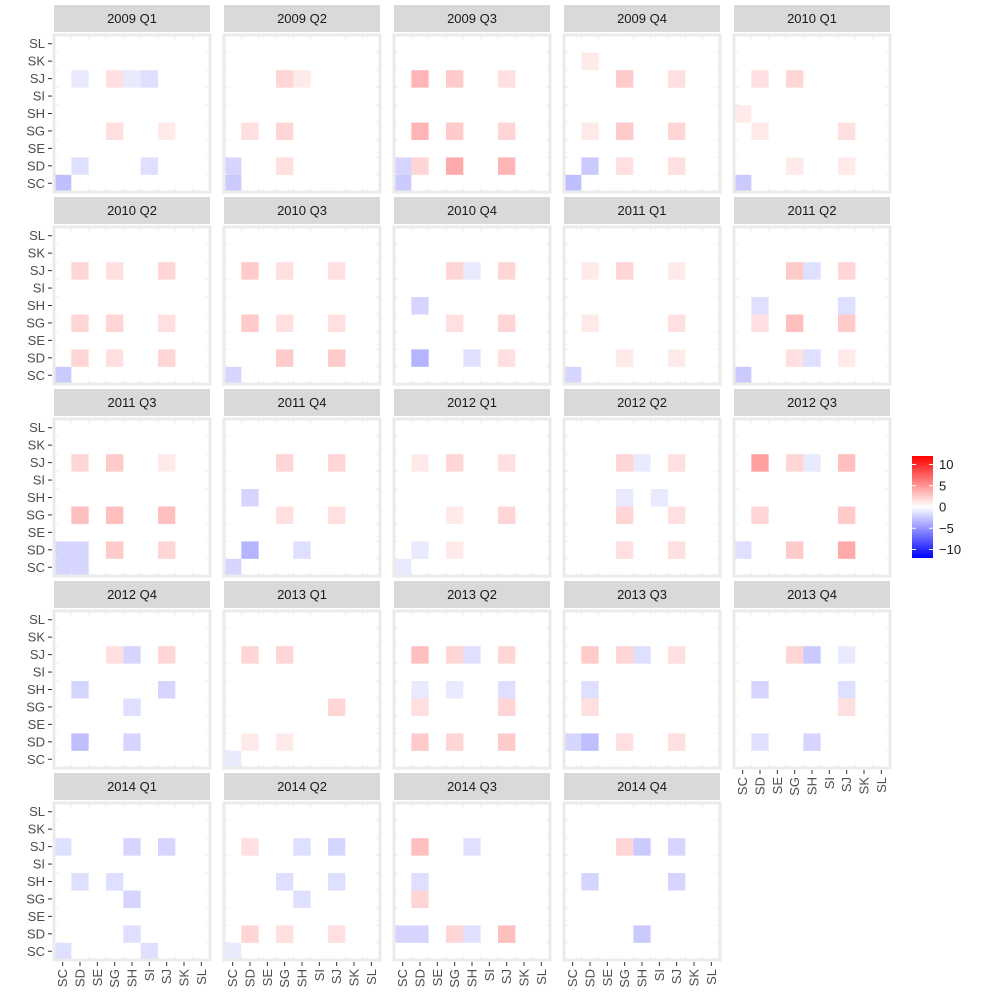 The height and width of the screenshot is (1001, 996). Describe the element at coordinates (642, 210) in the screenshot. I see `facet-label: 2011 Q1` at that location.